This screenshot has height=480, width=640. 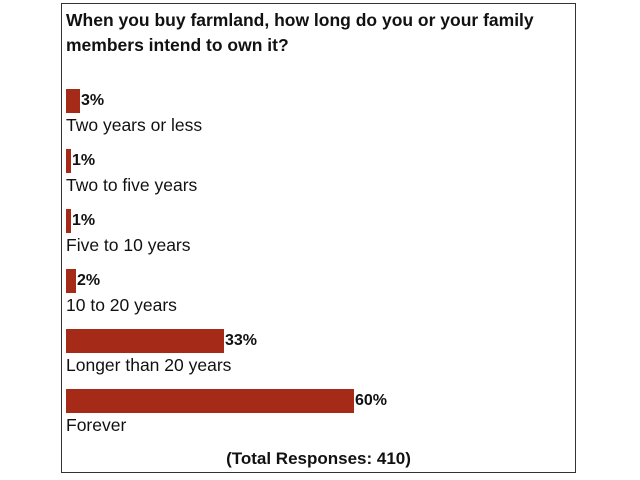 I want to click on result-row: 1% Two to five years, so click(x=316, y=174).